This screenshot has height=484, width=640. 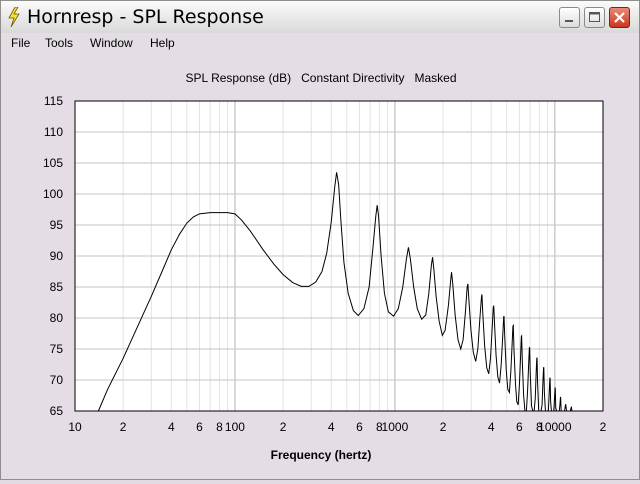 What do you see at coordinates (569, 17) in the screenshot?
I see `minimize-button` at bounding box center [569, 17].